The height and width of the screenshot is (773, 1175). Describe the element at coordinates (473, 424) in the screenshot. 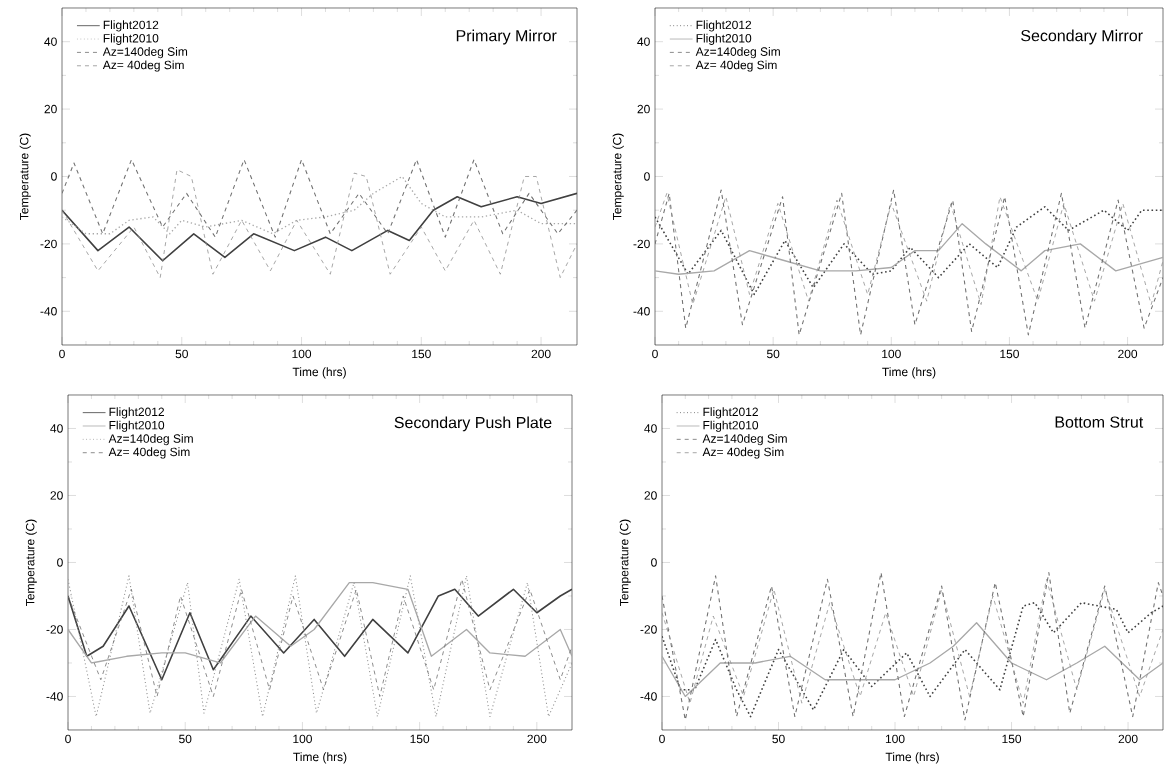

I see `text: Secondary Push Plate` at that location.